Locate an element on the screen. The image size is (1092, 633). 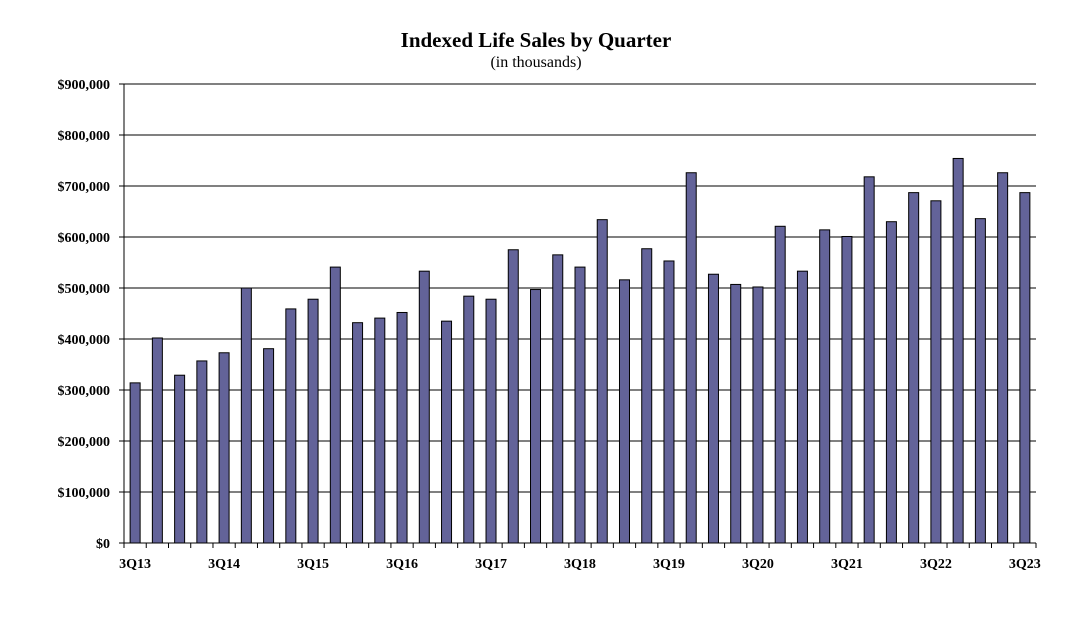
x-tick-label: 3Q20 is located at coordinates (758, 564).